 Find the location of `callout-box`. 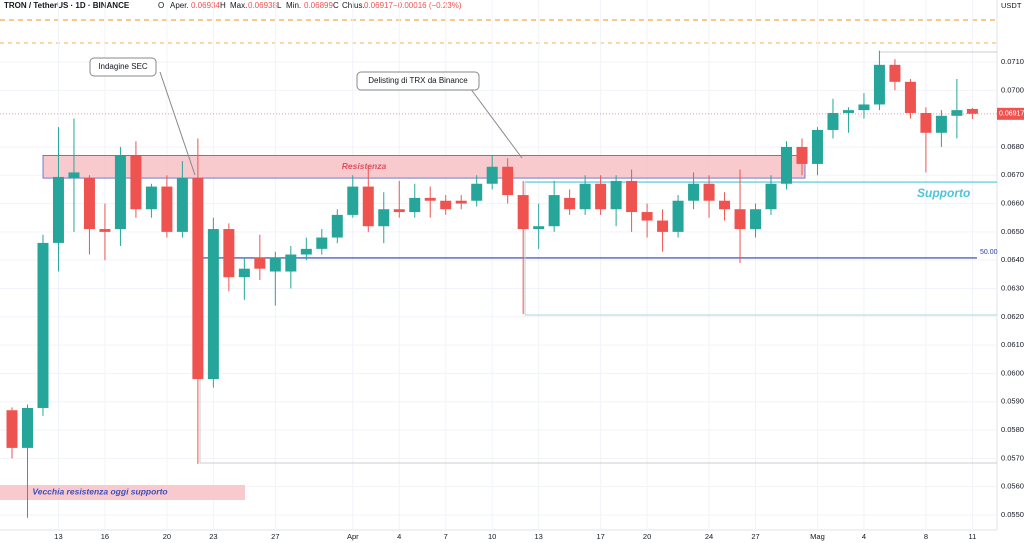

callout-box is located at coordinates (123, 67).